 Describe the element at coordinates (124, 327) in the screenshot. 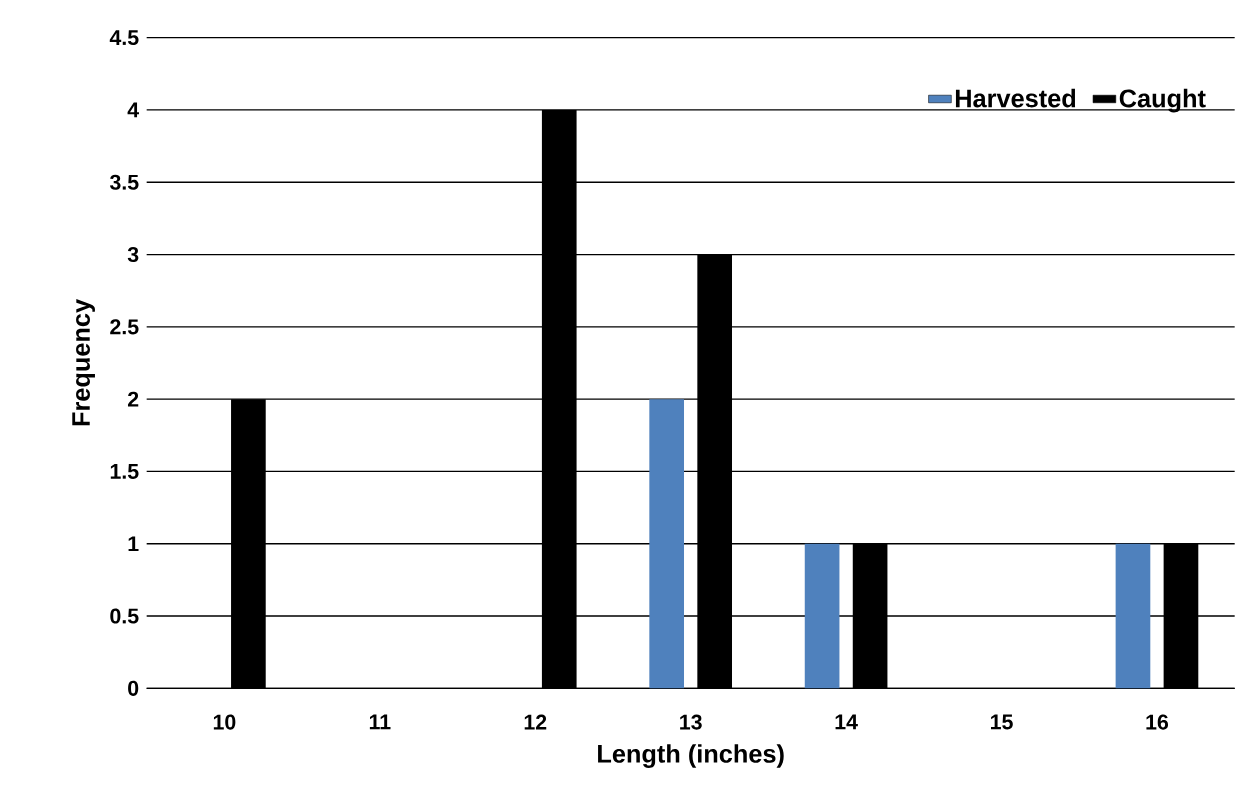

I see `y-tick-label: 2.5` at that location.